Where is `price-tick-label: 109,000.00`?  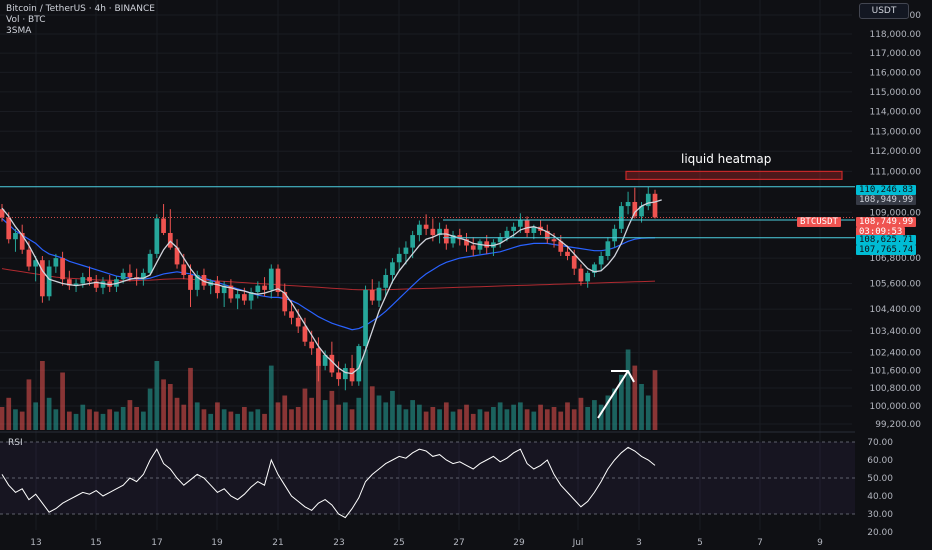 price-tick-label: 109,000.00 is located at coordinates (895, 213).